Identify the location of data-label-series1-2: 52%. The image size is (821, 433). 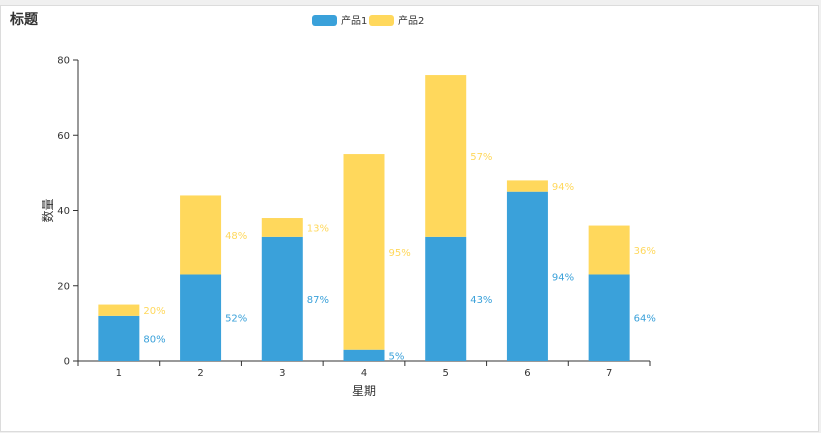
(236, 319).